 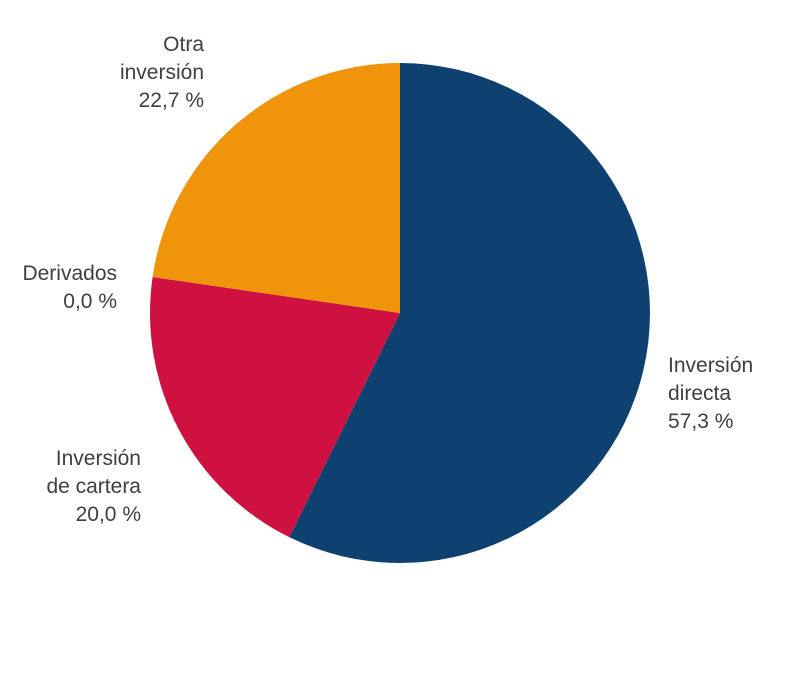 What do you see at coordinates (90, 301) in the screenshot?
I see `slice-label-value: 0,0 %` at bounding box center [90, 301].